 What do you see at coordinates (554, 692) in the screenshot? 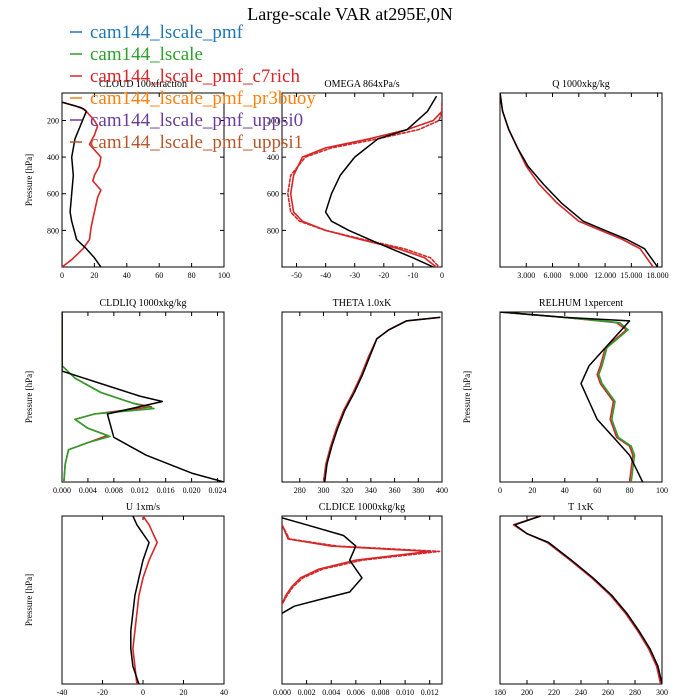
I see `x-tick-label: 220` at bounding box center [554, 692].